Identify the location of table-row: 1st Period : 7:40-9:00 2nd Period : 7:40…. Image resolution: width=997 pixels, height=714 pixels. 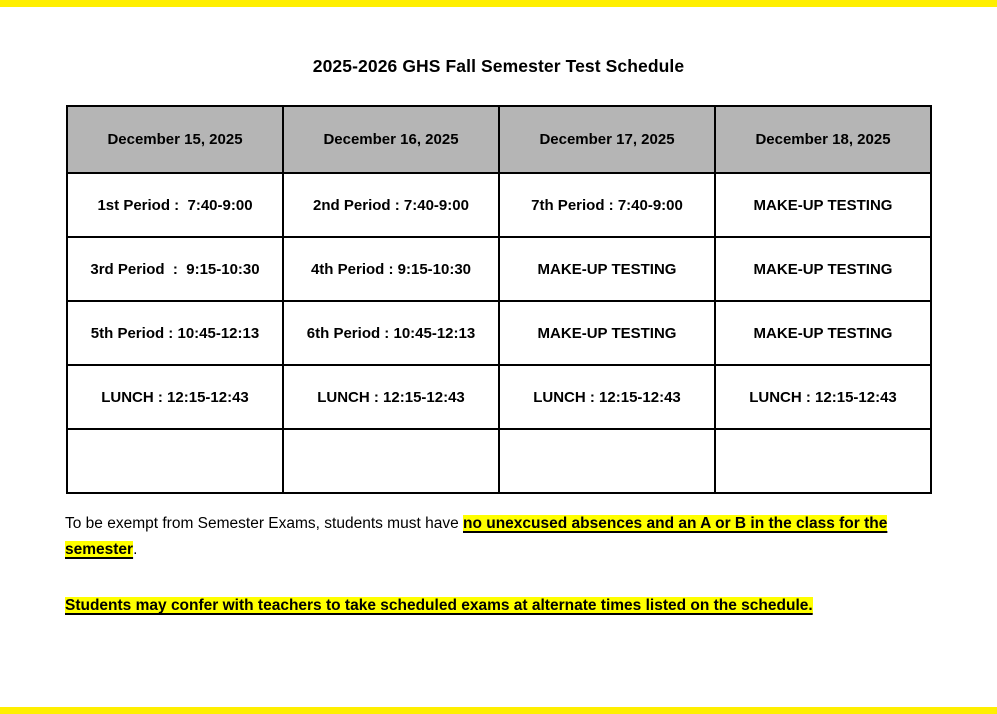
(499, 205).